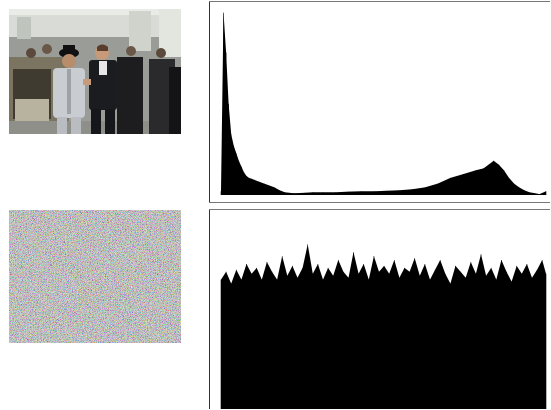 The image size is (551, 410). I want to click on photo-thumbnail, so click(95, 71).